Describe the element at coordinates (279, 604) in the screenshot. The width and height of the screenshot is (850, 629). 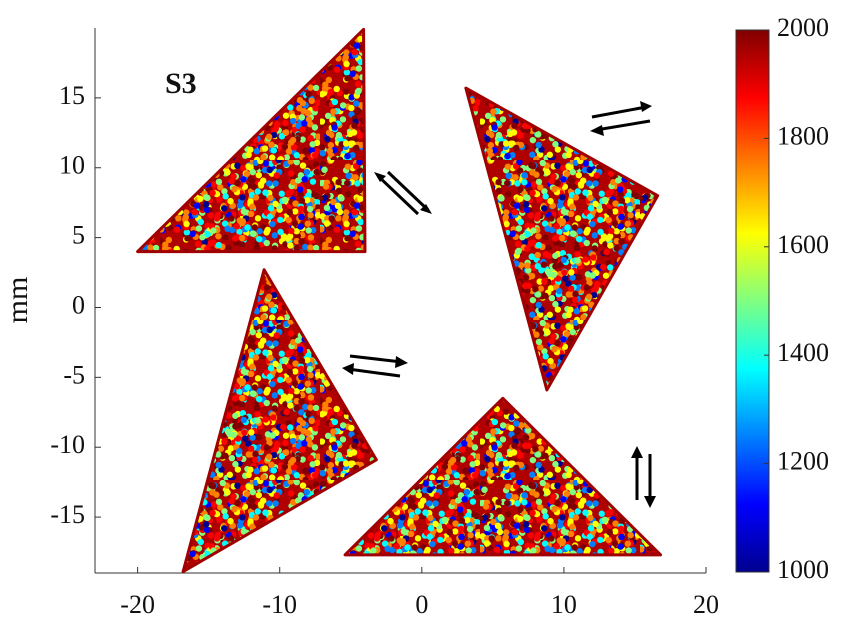
I see `x-tick-label: -10` at that location.